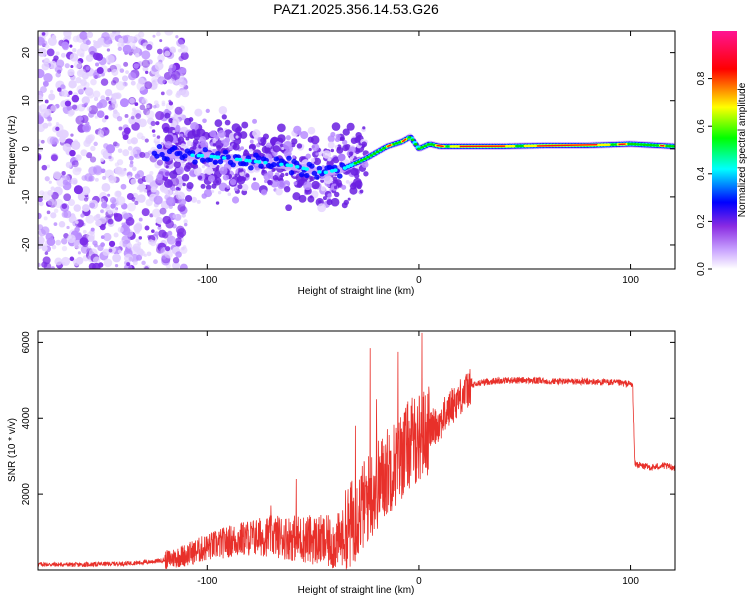  Describe the element at coordinates (356, 9) in the screenshot. I see `chart-title: PAZ1.2025.356.14.53.G26` at that location.